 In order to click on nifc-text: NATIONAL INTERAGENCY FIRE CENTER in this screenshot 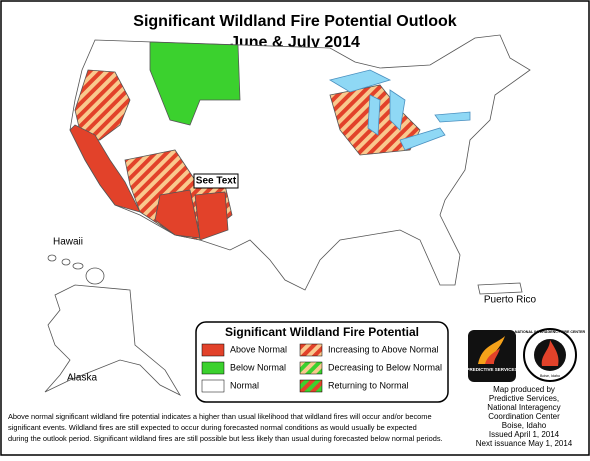, I will do `click(550, 332)`.